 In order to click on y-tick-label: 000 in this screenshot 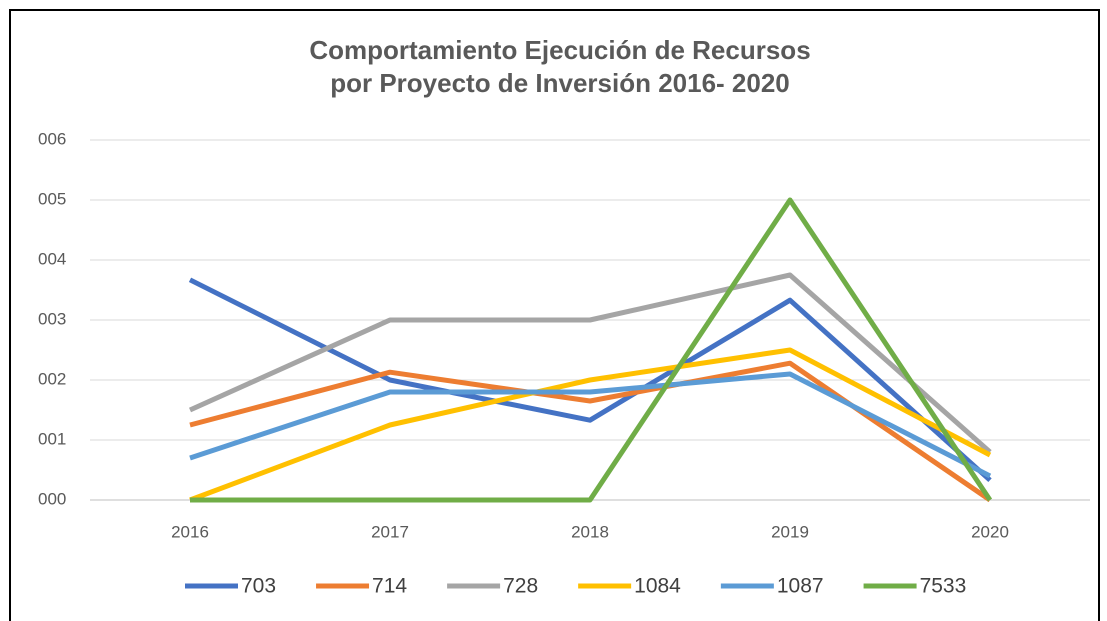, I will do `click(52, 498)`.